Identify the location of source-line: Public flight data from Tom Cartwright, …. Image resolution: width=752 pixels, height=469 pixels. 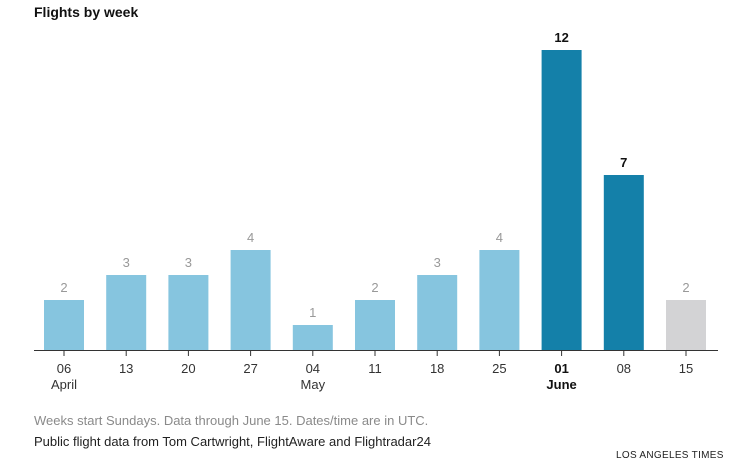
(232, 441).